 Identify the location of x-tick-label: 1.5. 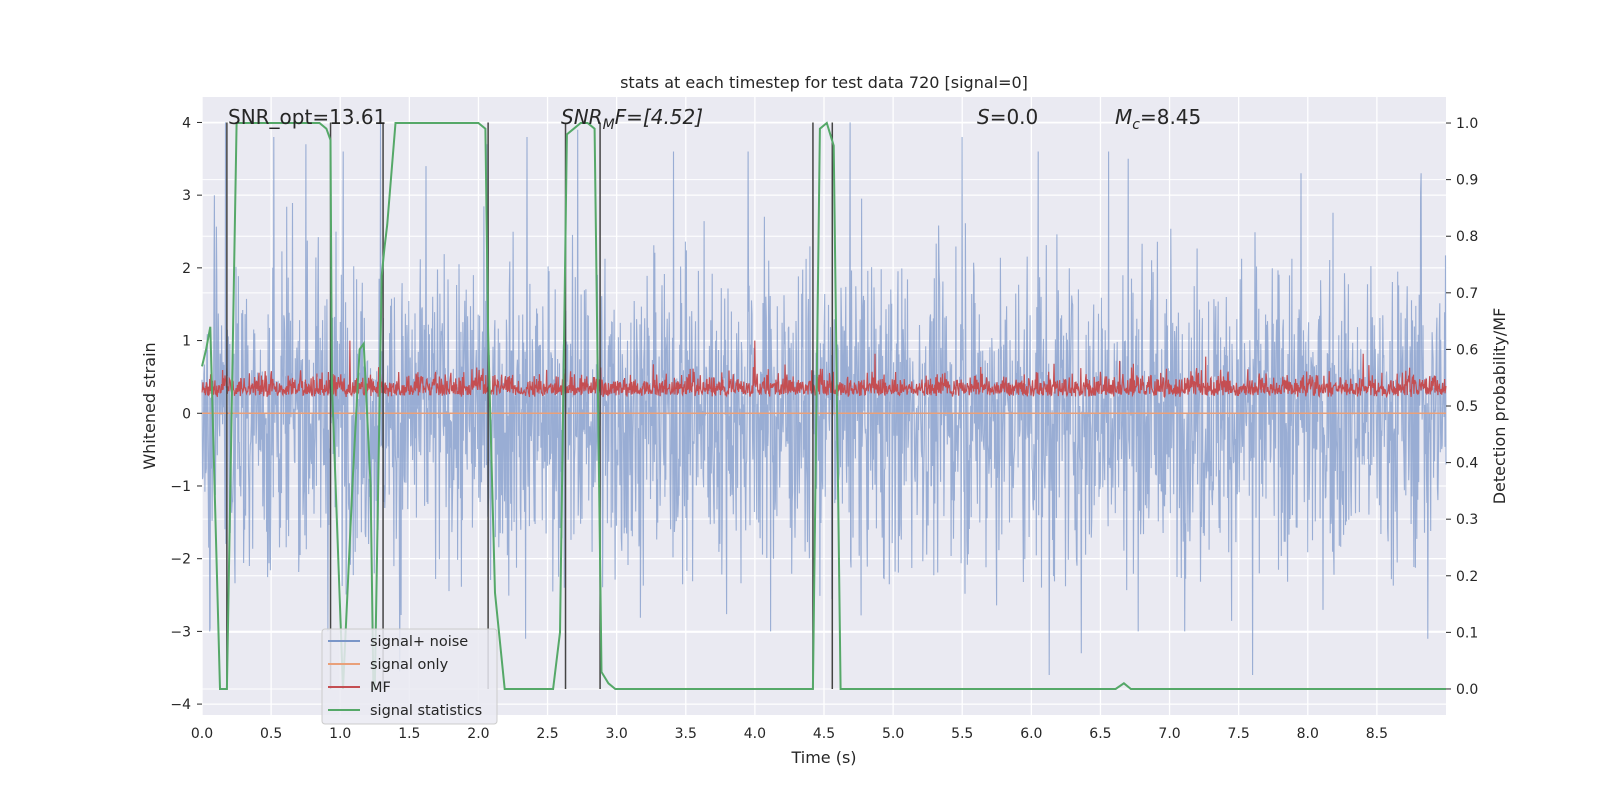
(409, 734).